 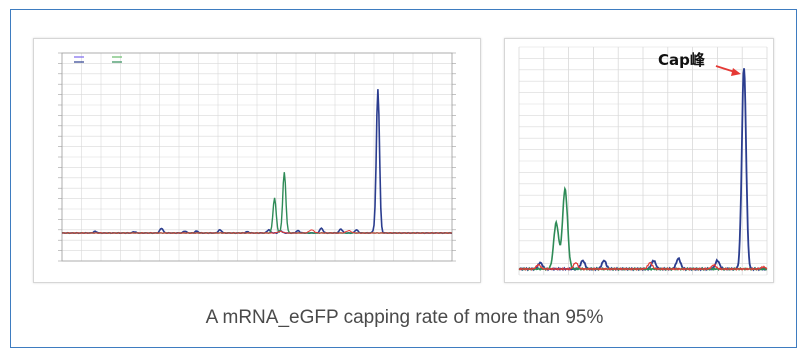 What do you see at coordinates (735, 72) in the screenshot?
I see `cap-peak-arrow-head` at bounding box center [735, 72].